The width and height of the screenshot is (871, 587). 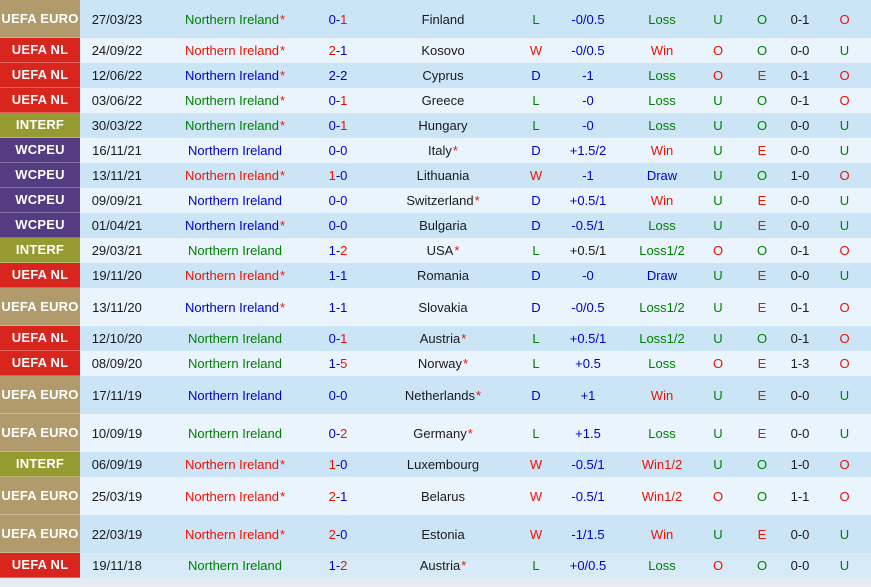 I want to click on match-date: 10/09/19, so click(x=117, y=433).